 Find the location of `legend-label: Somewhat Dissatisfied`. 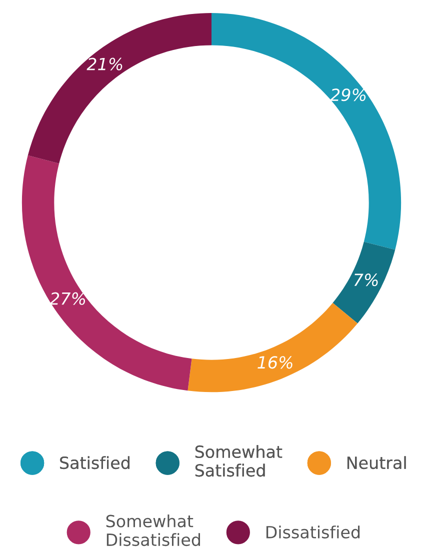

legend-label: Somewhat Dissatisfied is located at coordinates (153, 530).